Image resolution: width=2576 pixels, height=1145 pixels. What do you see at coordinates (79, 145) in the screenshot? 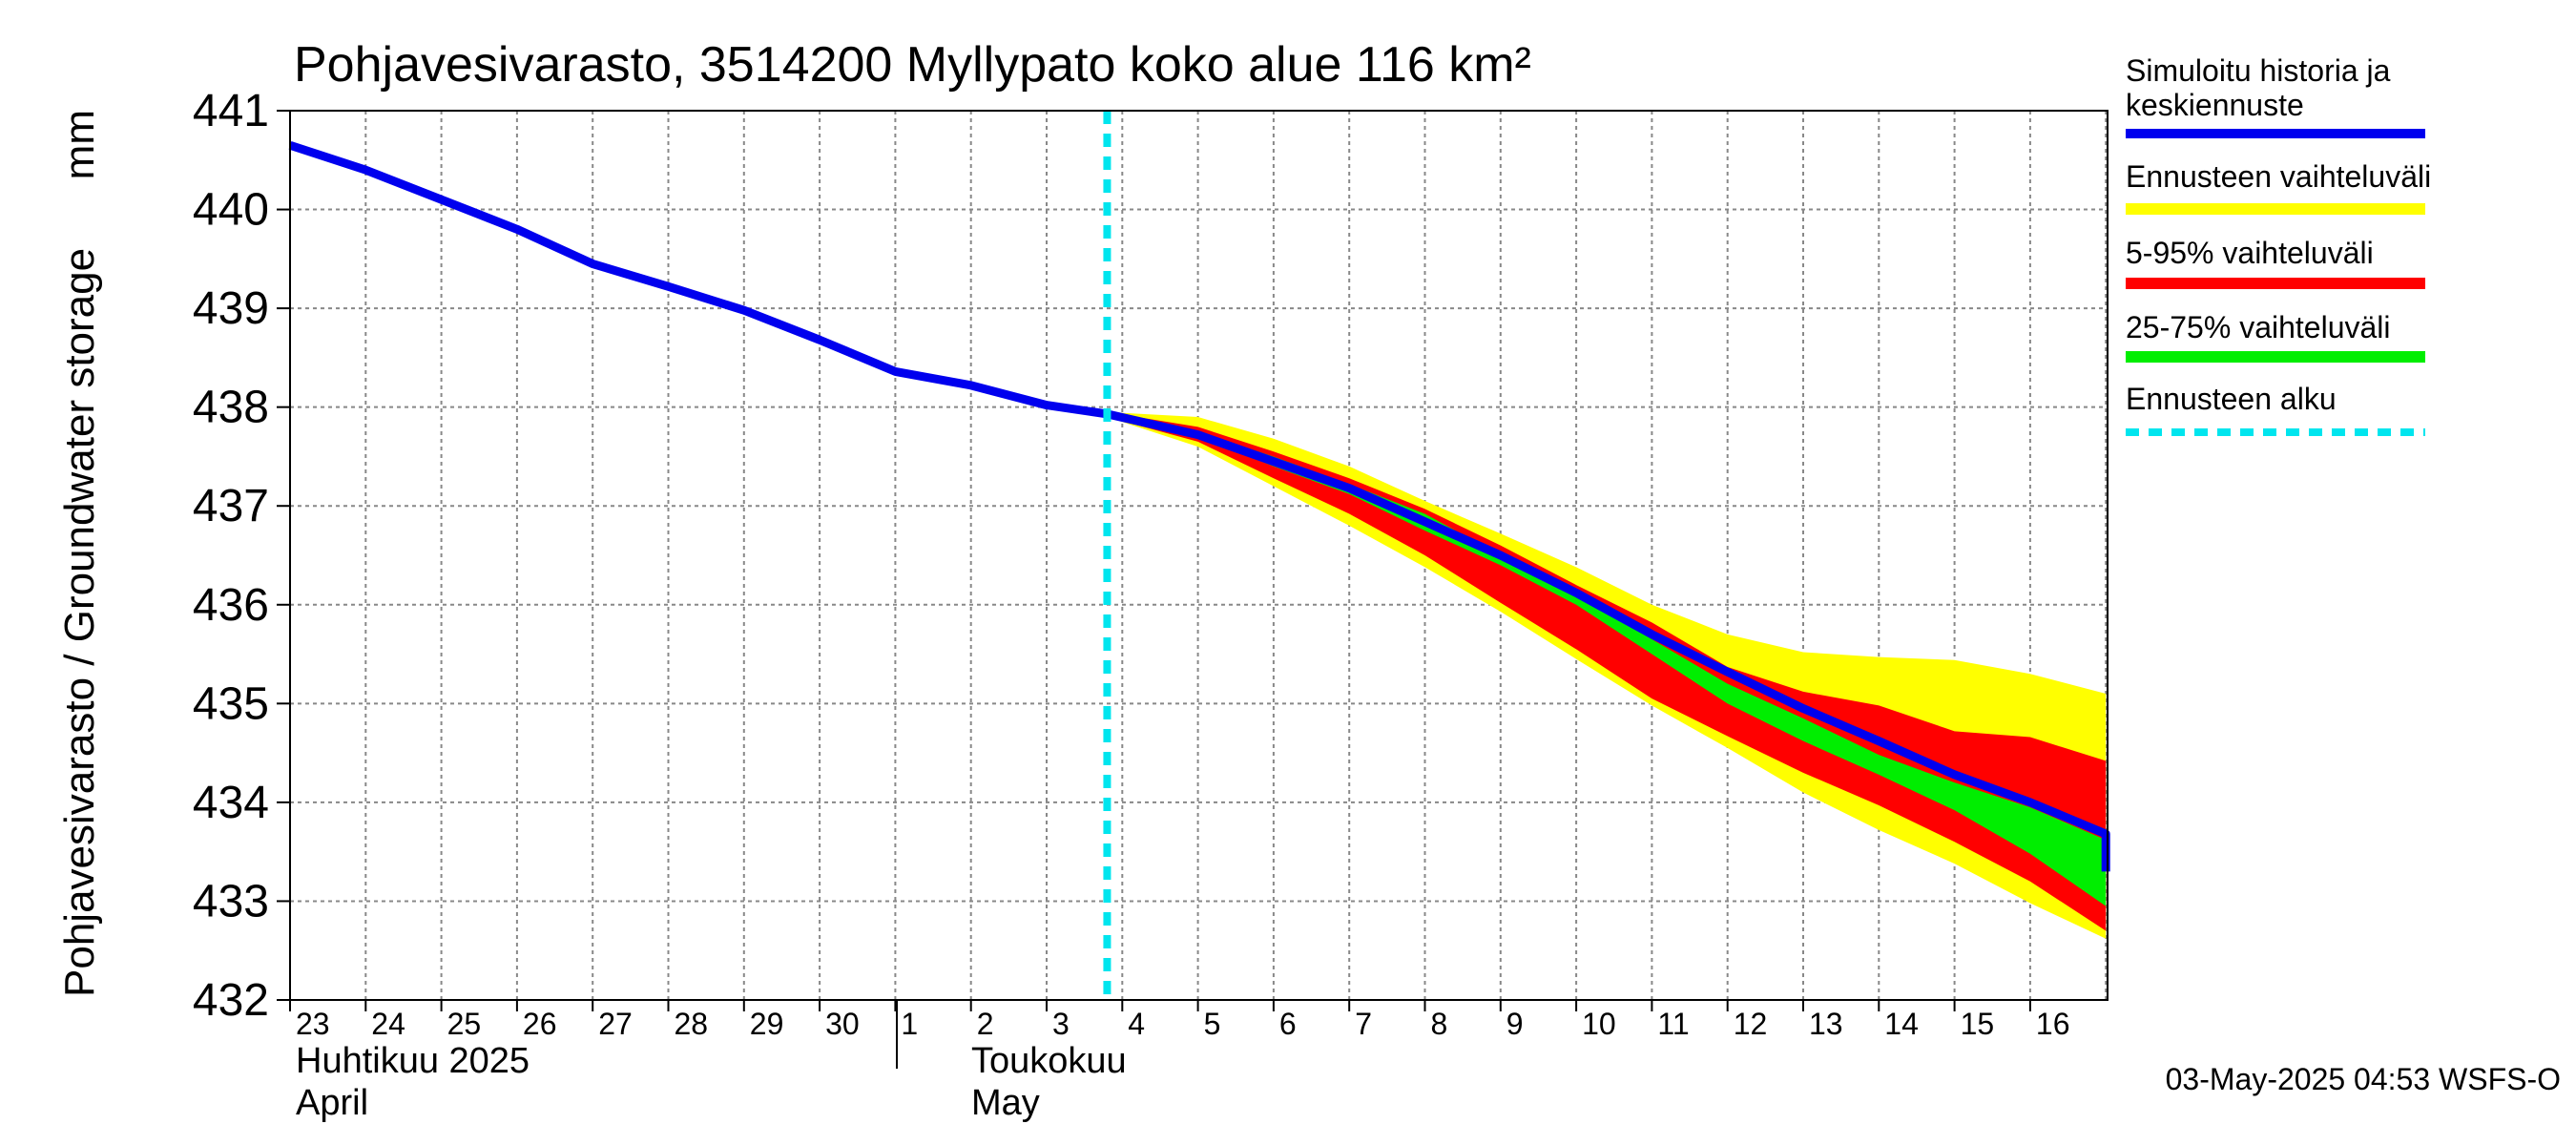
I see `y-axis-unit: mm` at bounding box center [79, 145].